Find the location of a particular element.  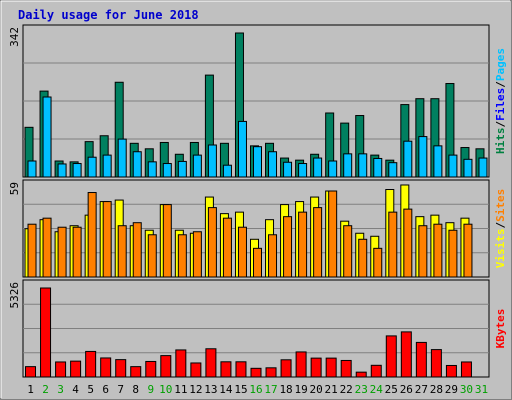

day-label-20: 20 is located at coordinates (316, 389).